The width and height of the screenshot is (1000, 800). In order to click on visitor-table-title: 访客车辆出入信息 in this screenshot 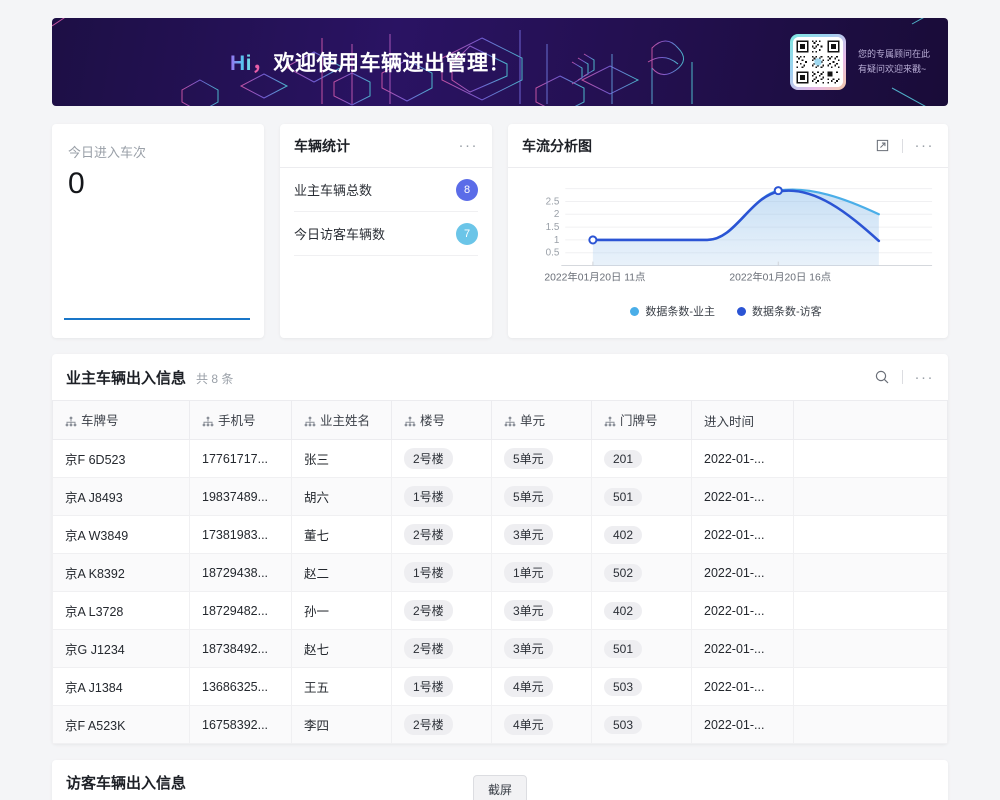, I will do `click(126, 783)`.